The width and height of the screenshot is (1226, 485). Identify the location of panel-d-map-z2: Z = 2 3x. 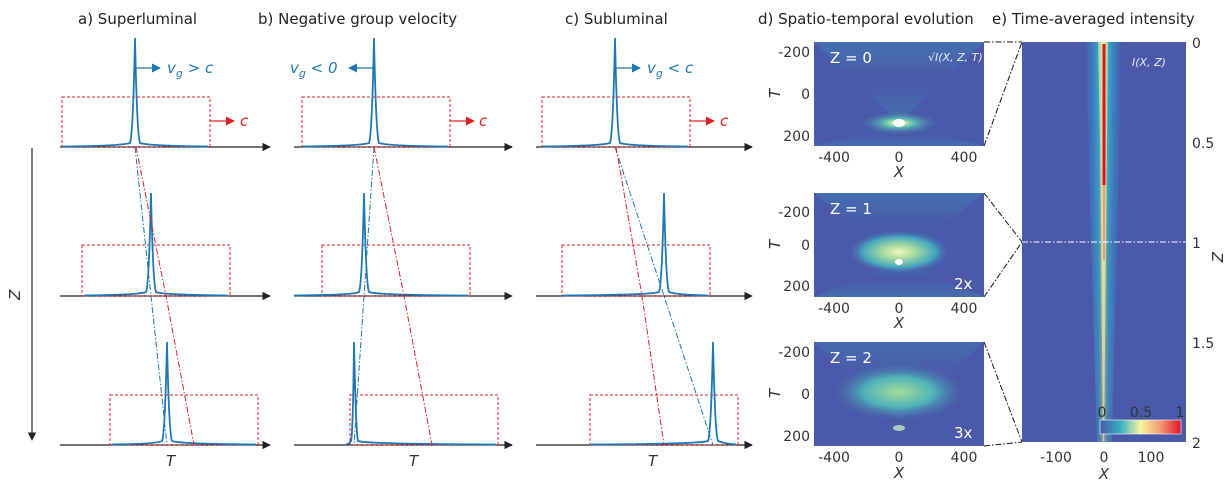
(899, 394).